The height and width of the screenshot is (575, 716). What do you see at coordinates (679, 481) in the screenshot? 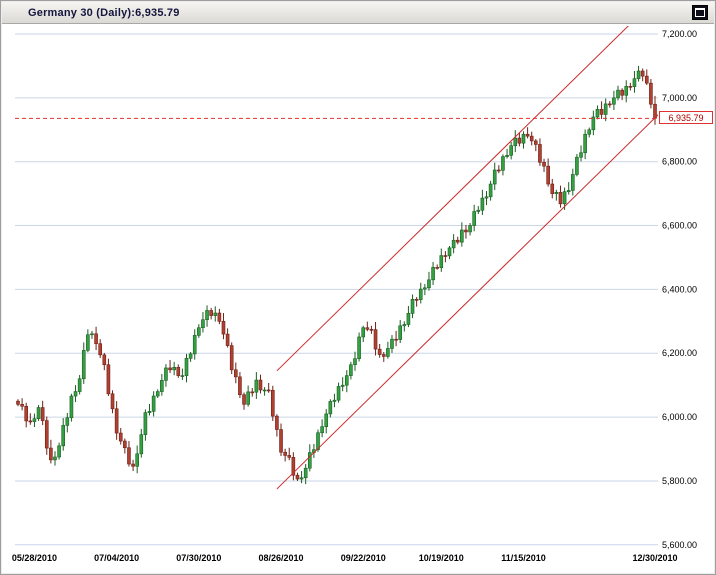
I see `svg-text: 5,800.00` at bounding box center [679, 481].